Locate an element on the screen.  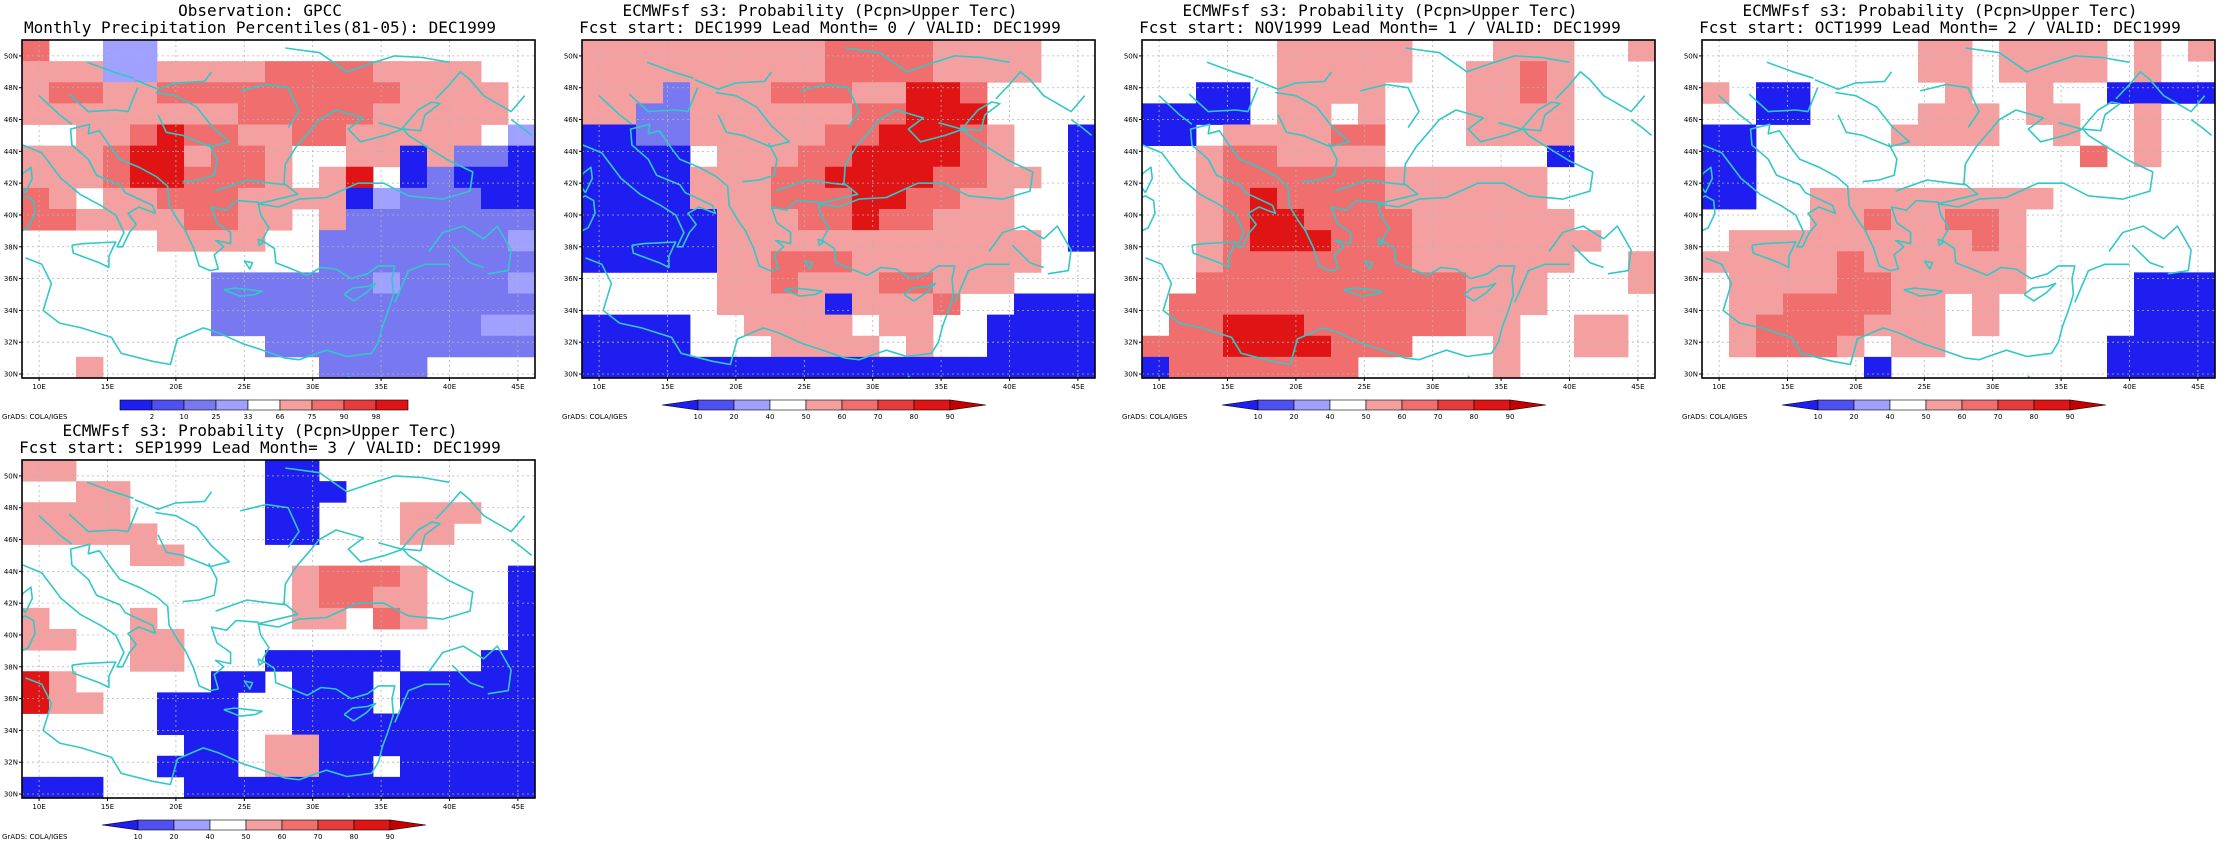
y-tick-label: 36N is located at coordinates (11, 699).